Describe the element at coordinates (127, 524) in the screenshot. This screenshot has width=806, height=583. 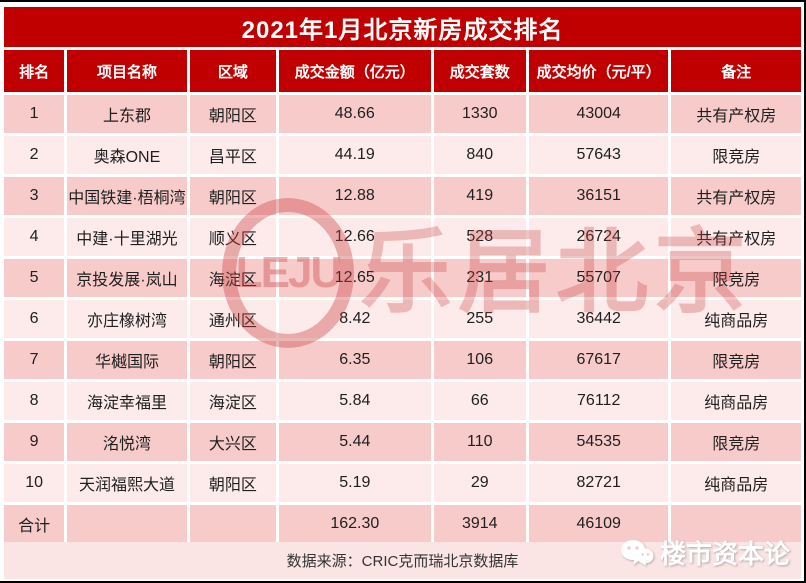
I see `table-row-total-project` at that location.